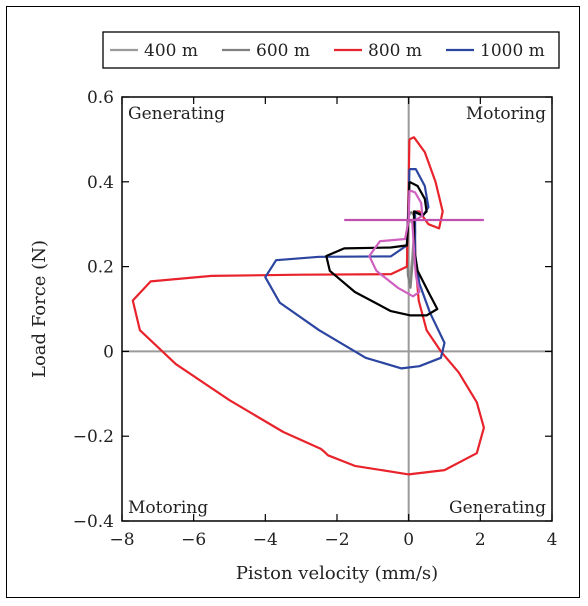 The height and width of the screenshot is (606, 588). I want to click on y-axis-label: Load Force (N), so click(39, 309).